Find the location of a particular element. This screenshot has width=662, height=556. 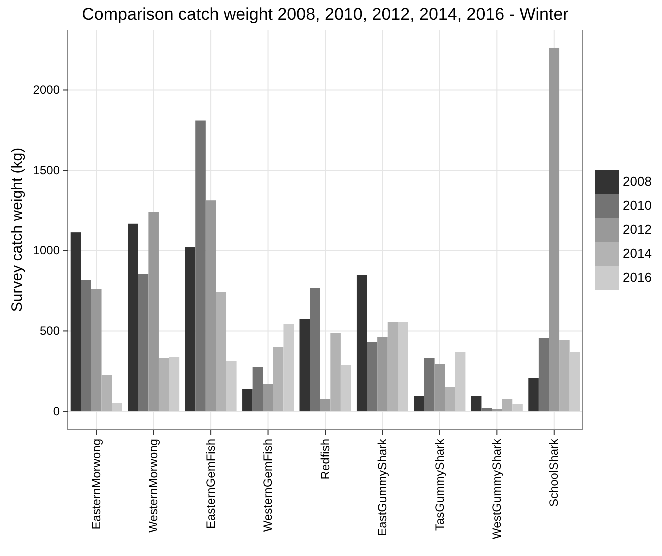

x-tick-label: EasternMorwong is located at coordinates (96, 484).